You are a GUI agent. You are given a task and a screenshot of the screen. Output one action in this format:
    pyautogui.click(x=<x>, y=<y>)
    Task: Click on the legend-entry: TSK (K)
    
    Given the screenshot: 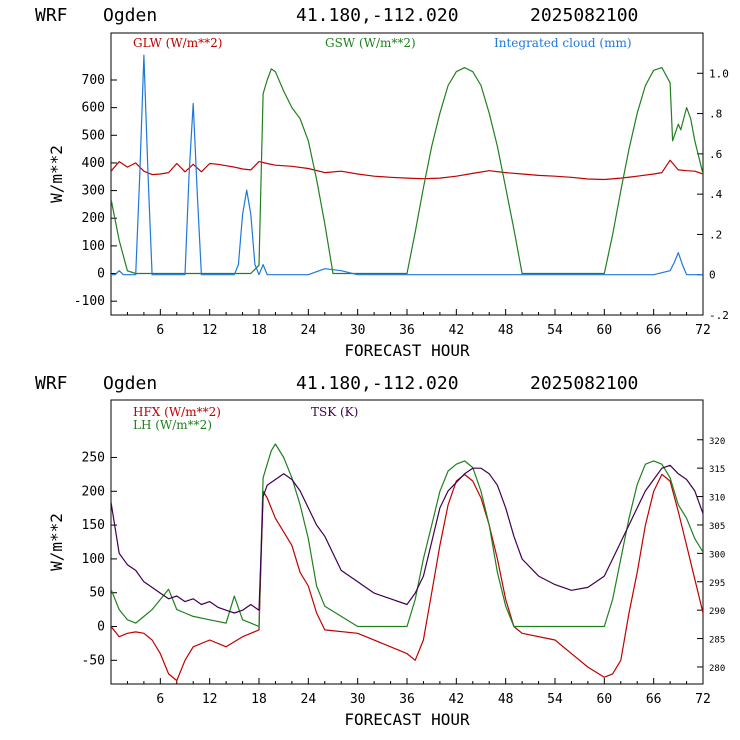 What is the action you would take?
    pyautogui.click(x=334, y=412)
    